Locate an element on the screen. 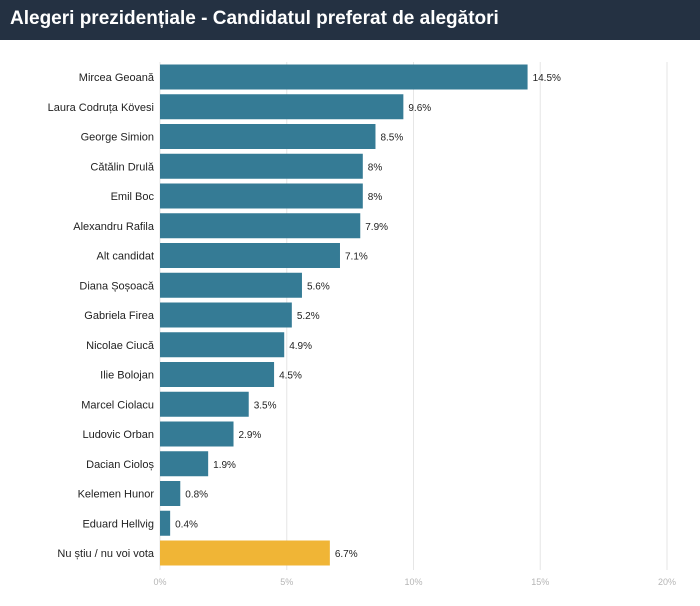 This screenshot has height=606, width=700. x-tick-label: 10% is located at coordinates (413, 582).